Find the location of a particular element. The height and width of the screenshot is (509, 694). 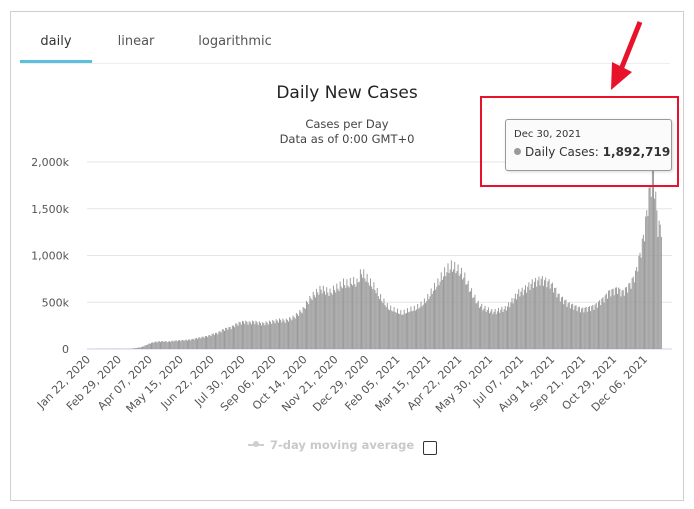

legend-moving-average: 7-day moving average is located at coordinates (331, 445).